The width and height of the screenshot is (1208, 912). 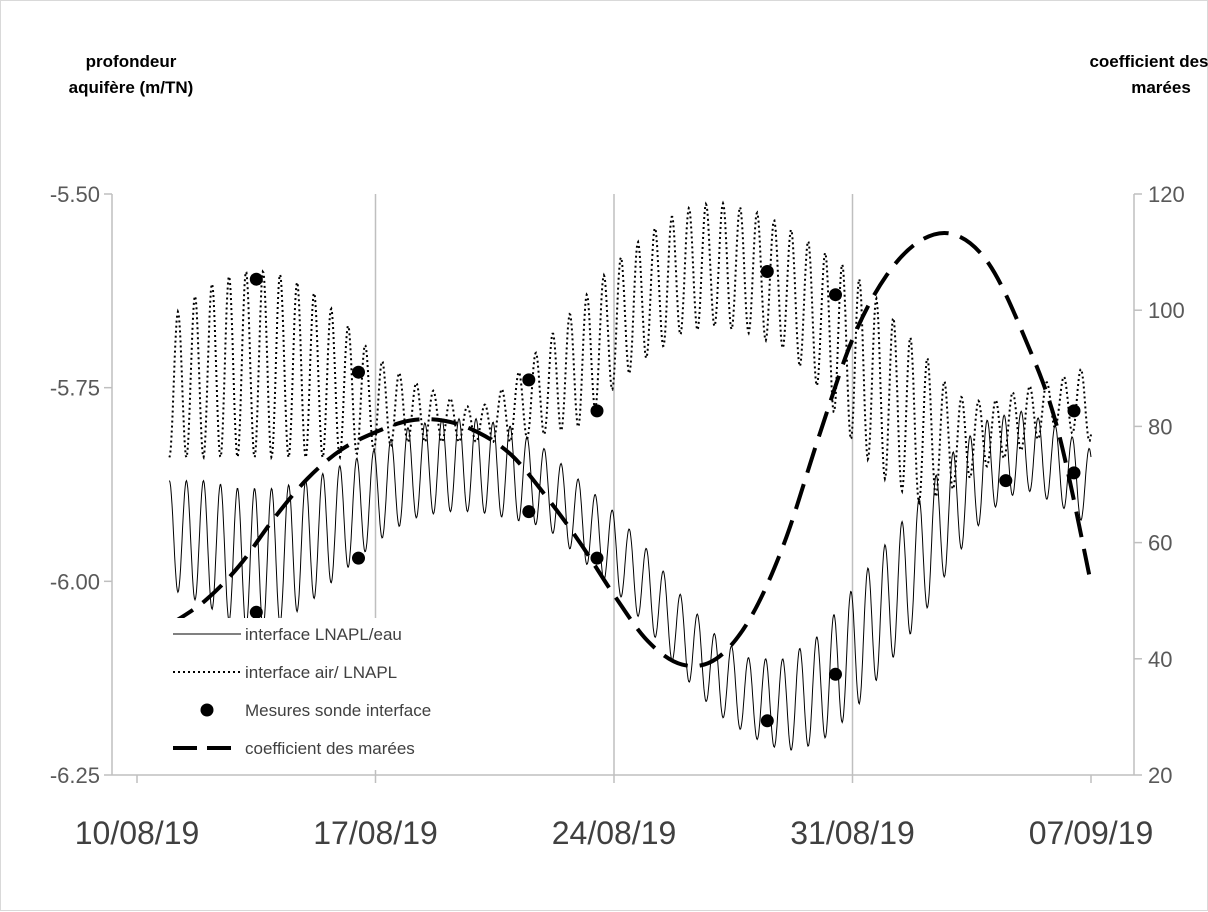 I want to click on y-right-tick-label: 60, so click(x=1160, y=543).